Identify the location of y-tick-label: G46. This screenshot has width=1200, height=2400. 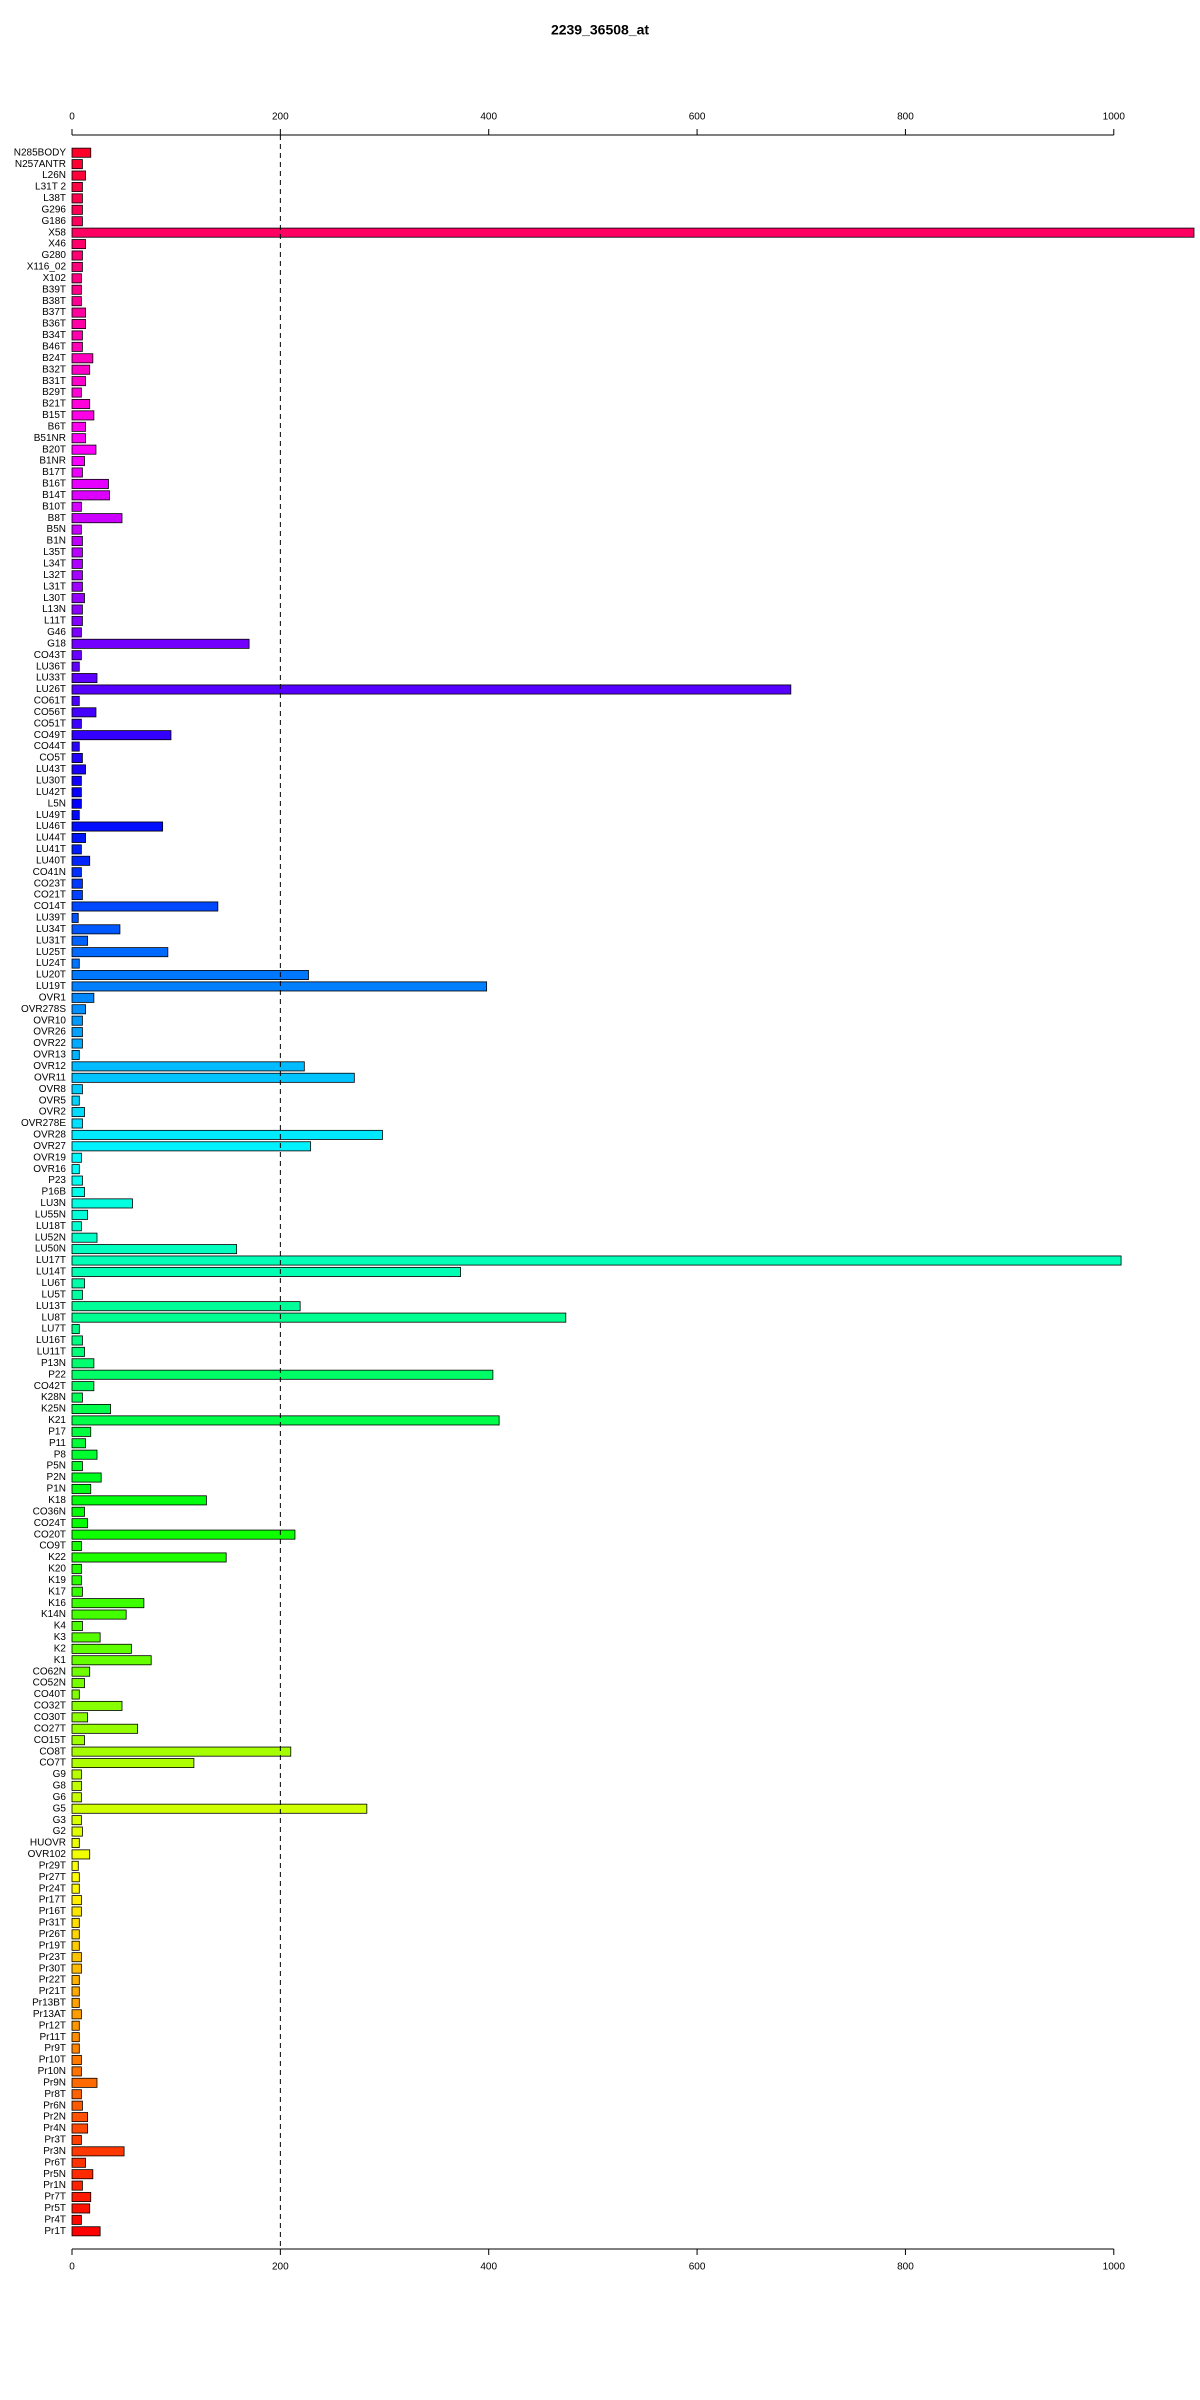
(56, 632).